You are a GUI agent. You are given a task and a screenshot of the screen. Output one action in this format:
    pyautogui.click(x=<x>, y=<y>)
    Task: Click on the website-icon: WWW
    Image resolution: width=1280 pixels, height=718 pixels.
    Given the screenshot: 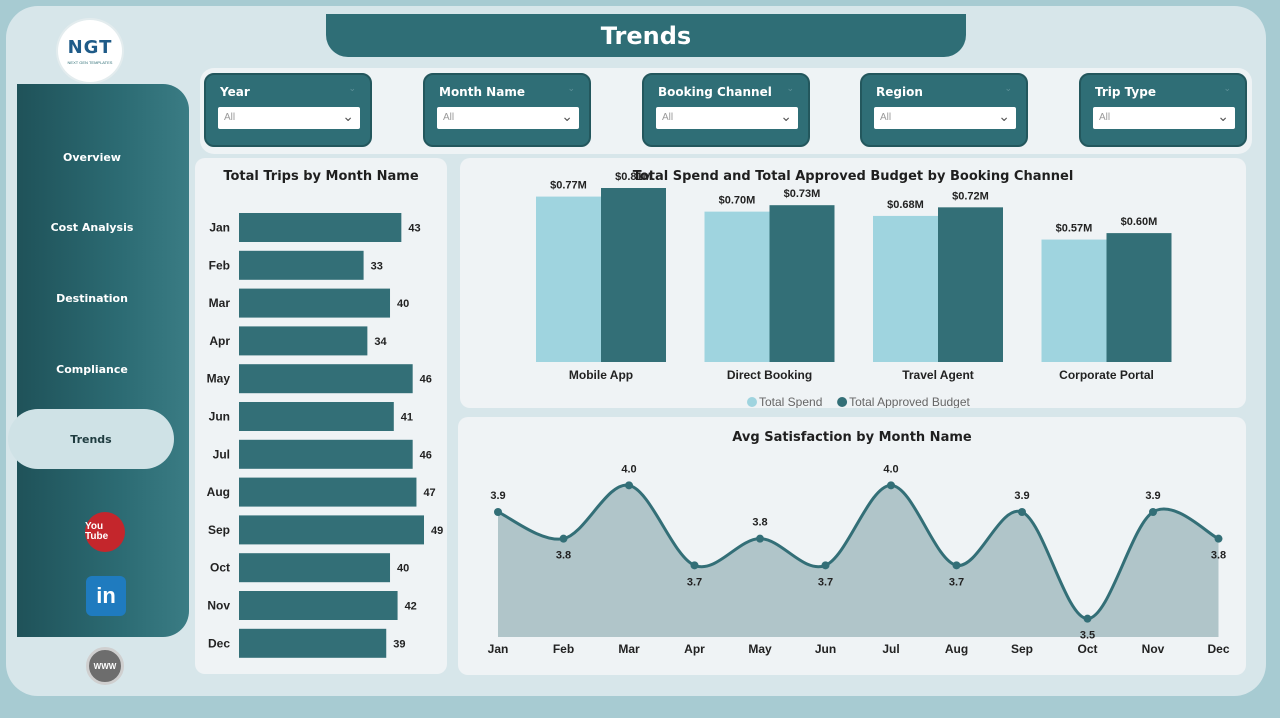 What is the action you would take?
    pyautogui.click(x=105, y=666)
    